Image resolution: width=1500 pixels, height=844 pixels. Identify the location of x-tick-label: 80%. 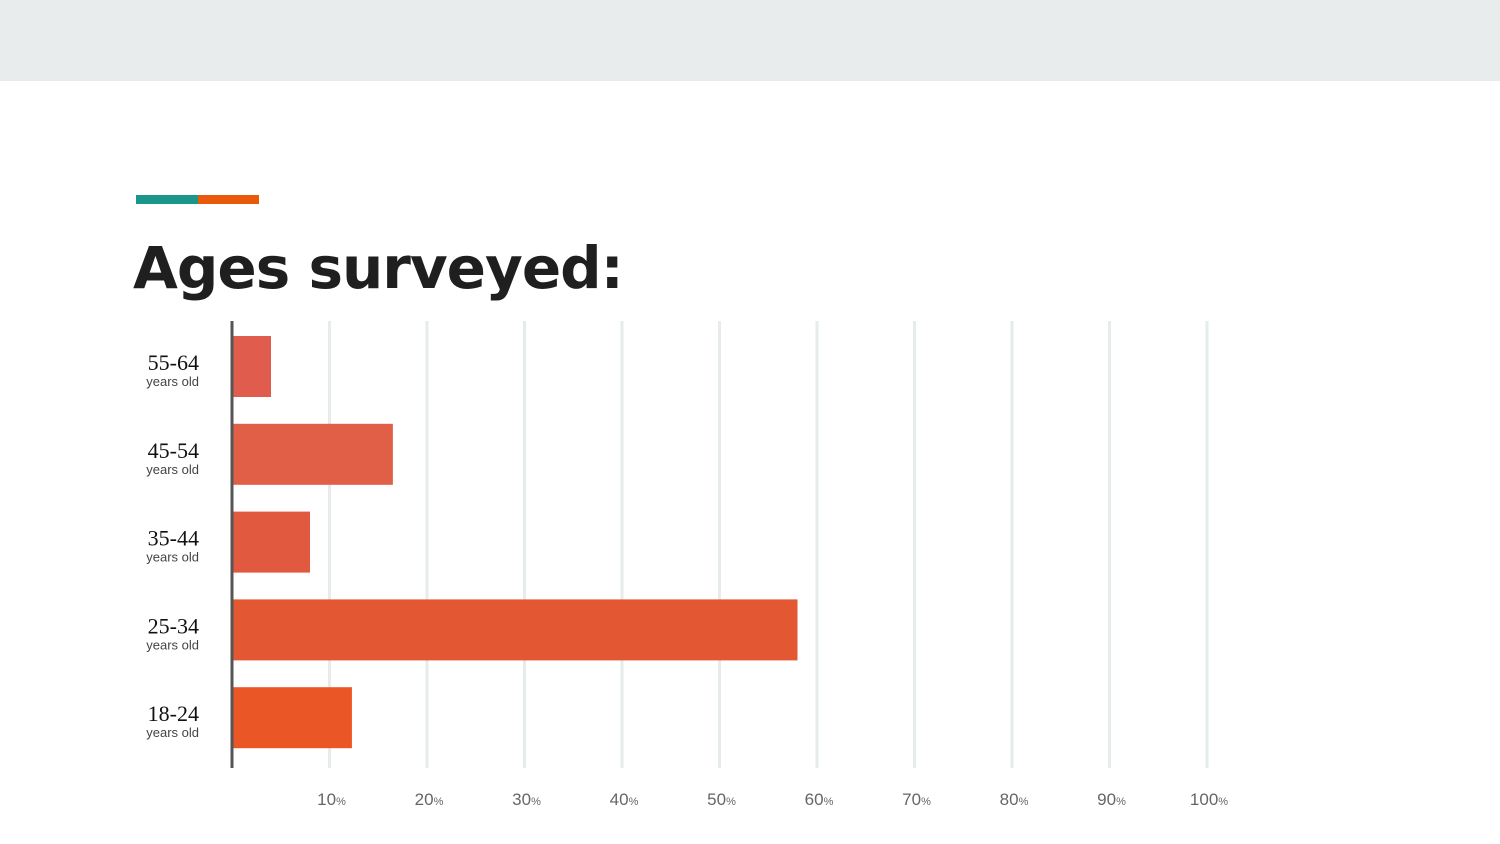
(1014, 799).